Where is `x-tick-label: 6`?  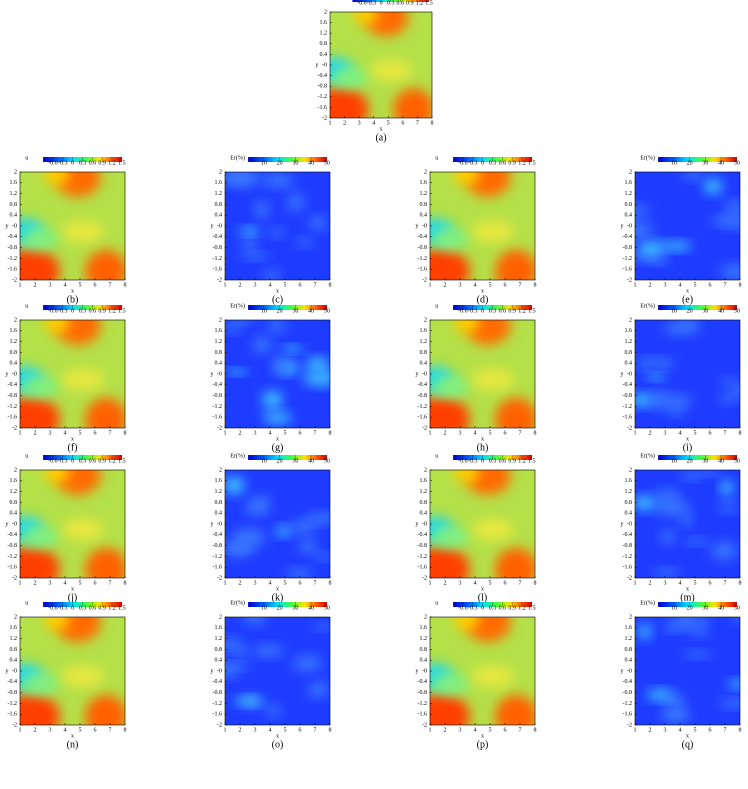 x-tick-label: 6 is located at coordinates (710, 583).